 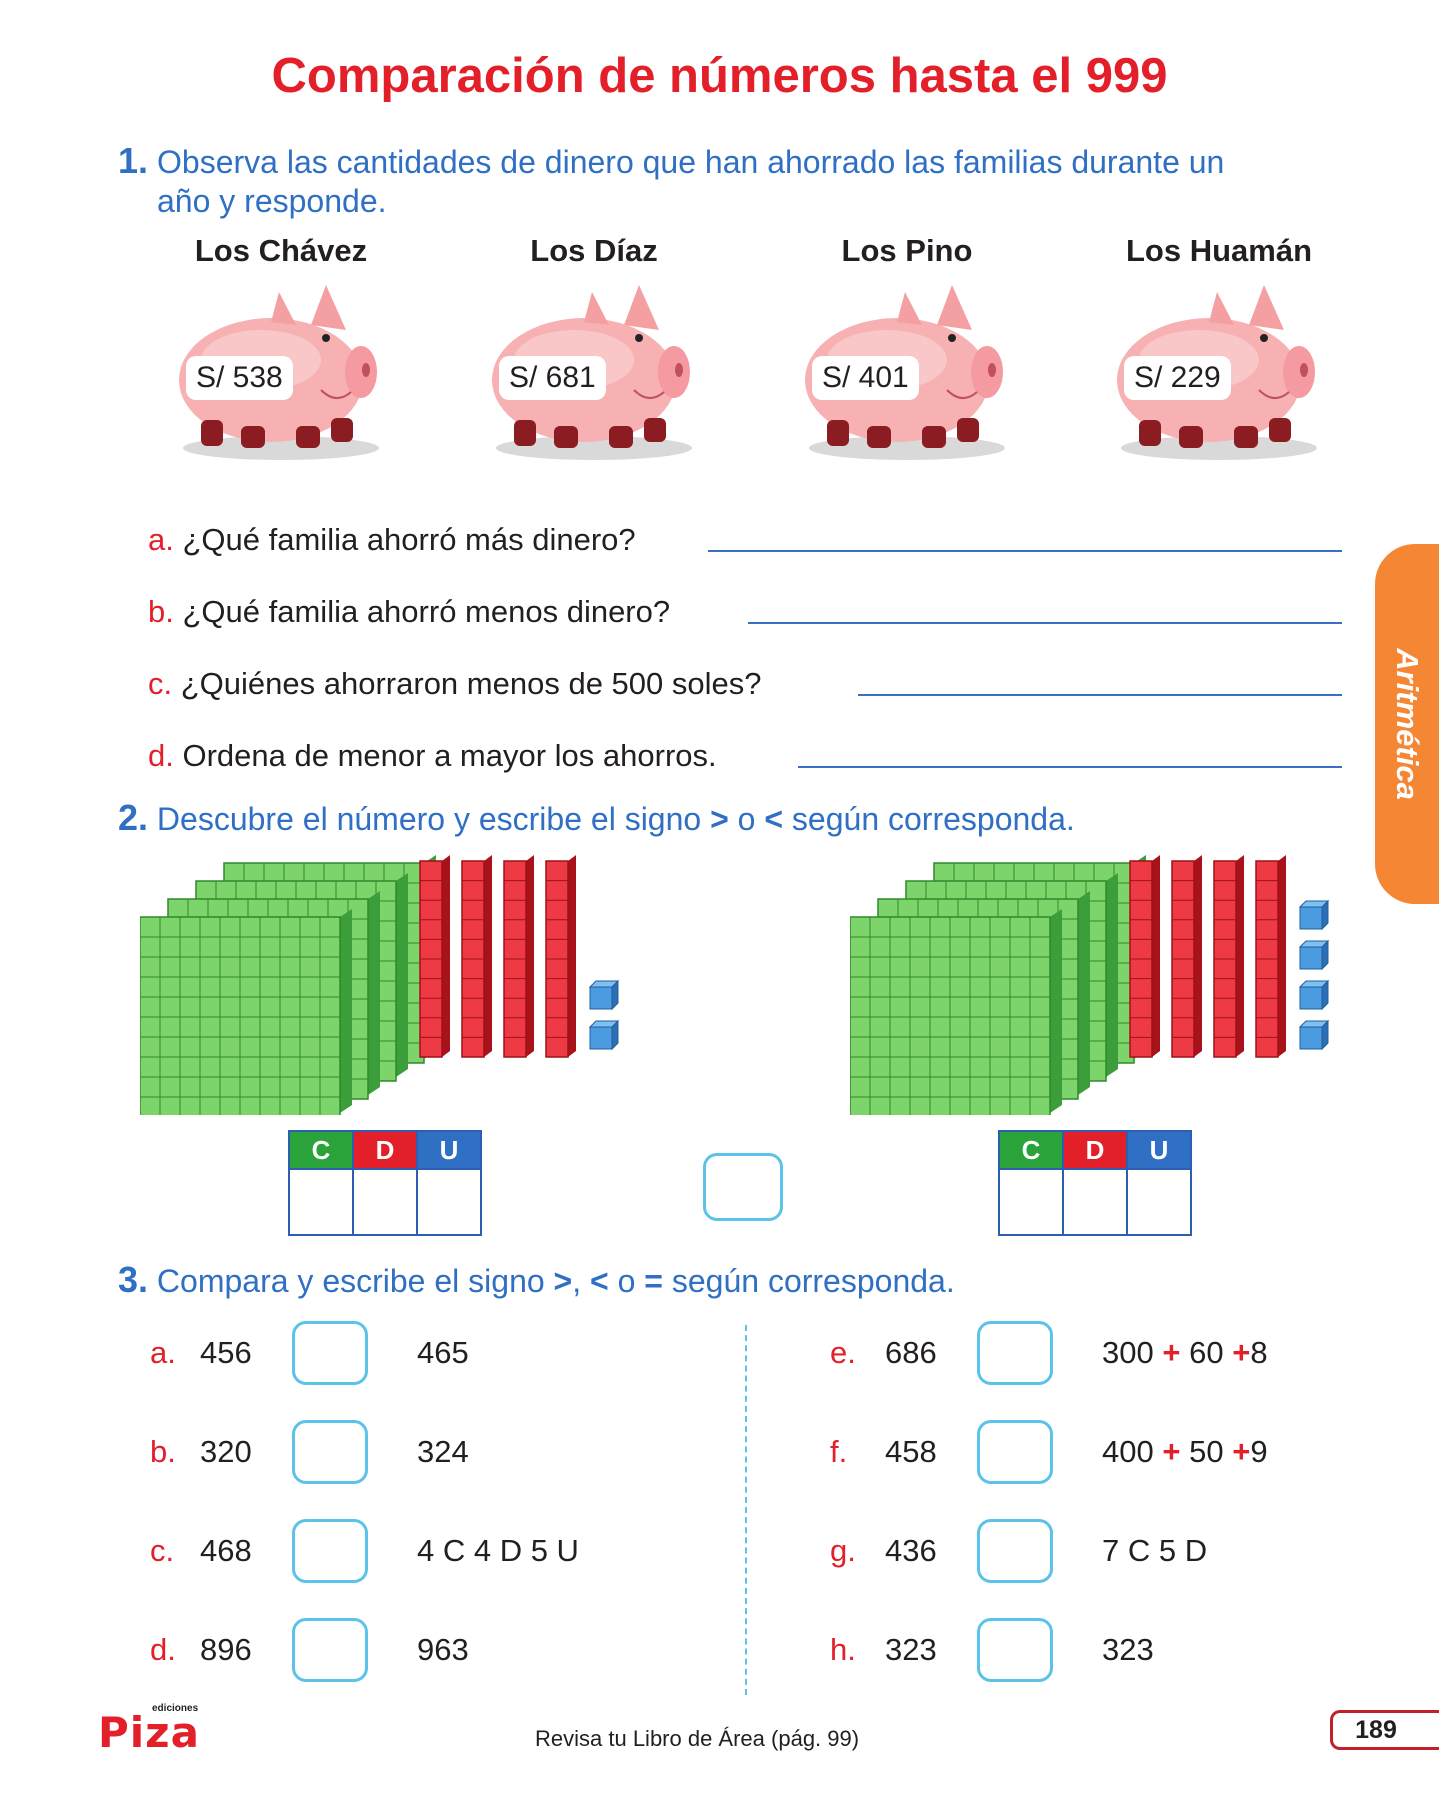 I want to click on q3-text-a: Compara y escribe el signo, so click(x=350, y=1281).